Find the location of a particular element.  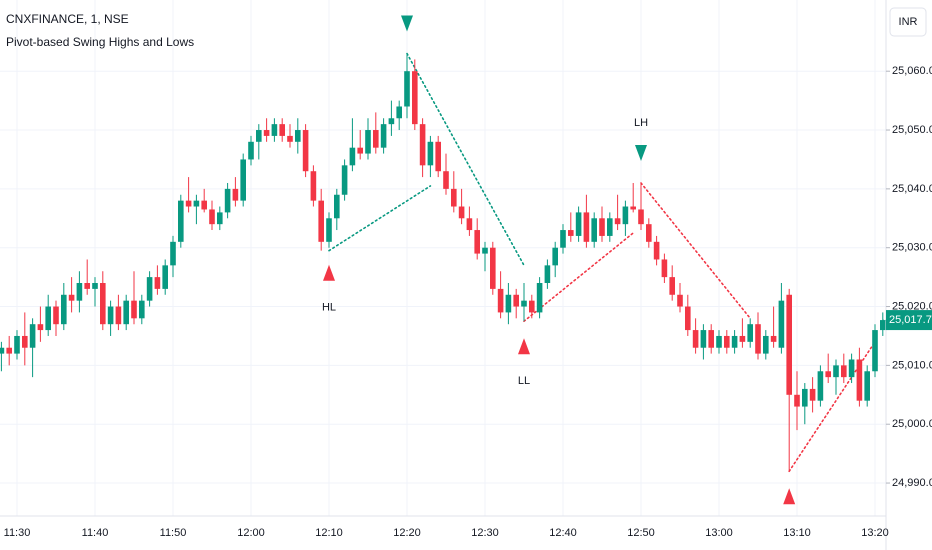

swing-high-marker is located at coordinates (641, 152).